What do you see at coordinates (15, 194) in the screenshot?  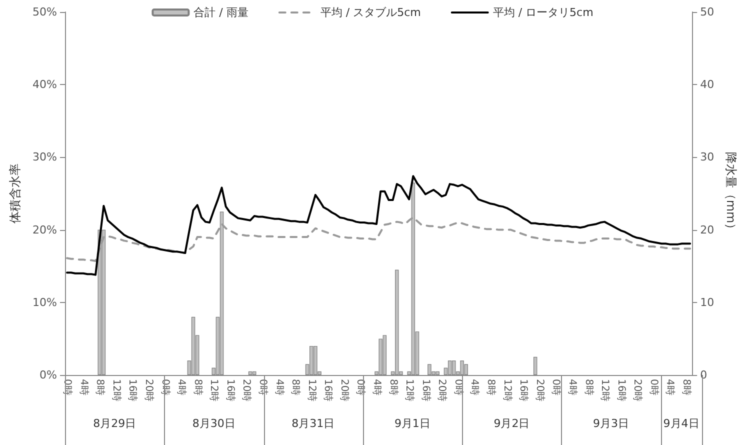 I see `y-axis-title: 体積含水率` at bounding box center [15, 194].